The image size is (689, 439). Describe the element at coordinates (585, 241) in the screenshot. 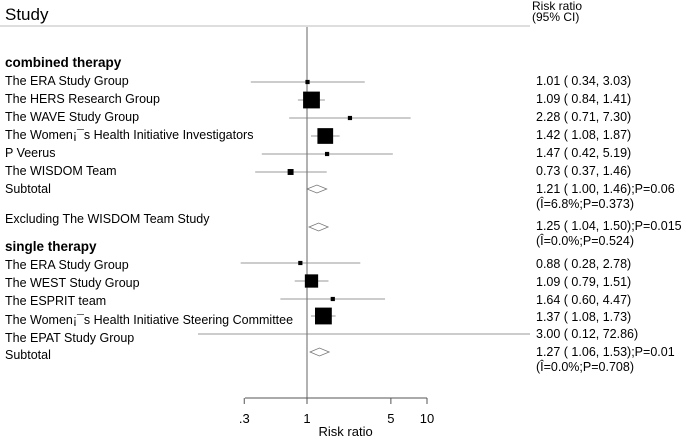

I see `subtotal-heterogeneity: (Î=0.0%;P=0.524)` at that location.